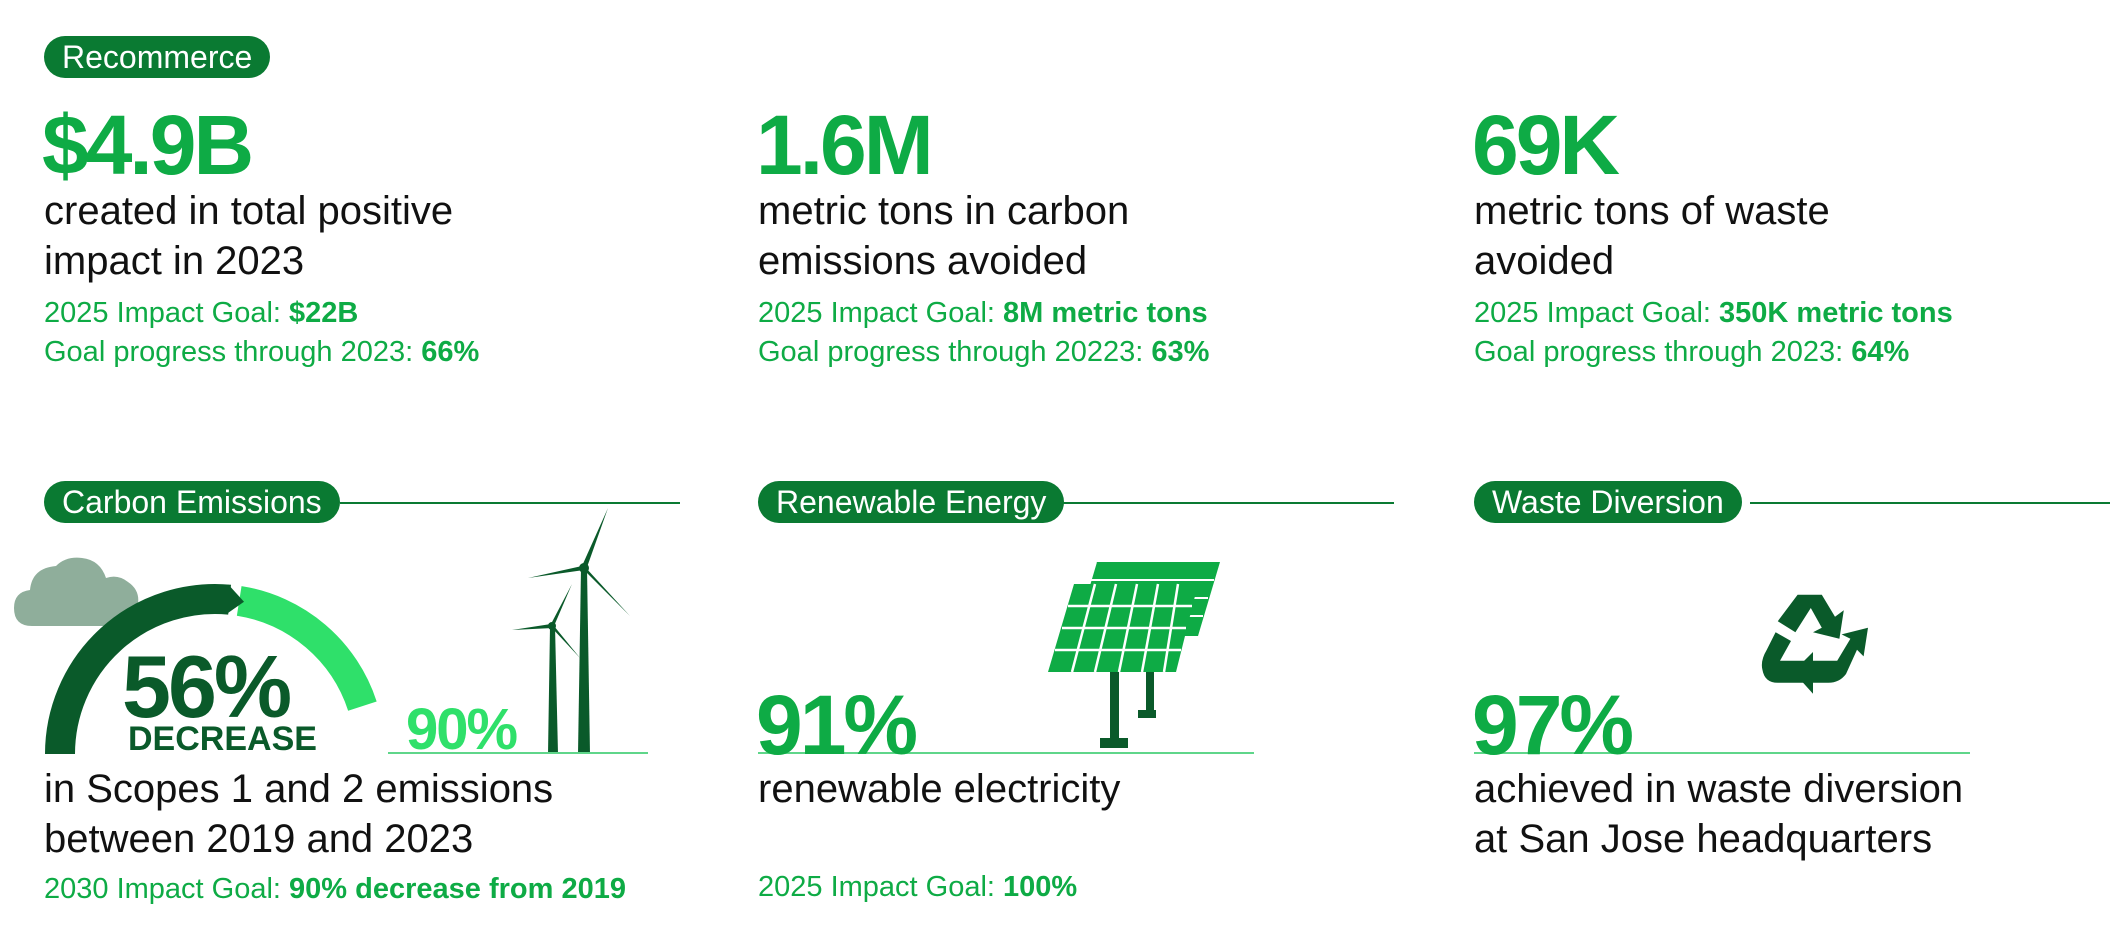 Image resolution: width=2126 pixels, height=935 pixels. I want to click on cloud-icon, so click(78, 591).